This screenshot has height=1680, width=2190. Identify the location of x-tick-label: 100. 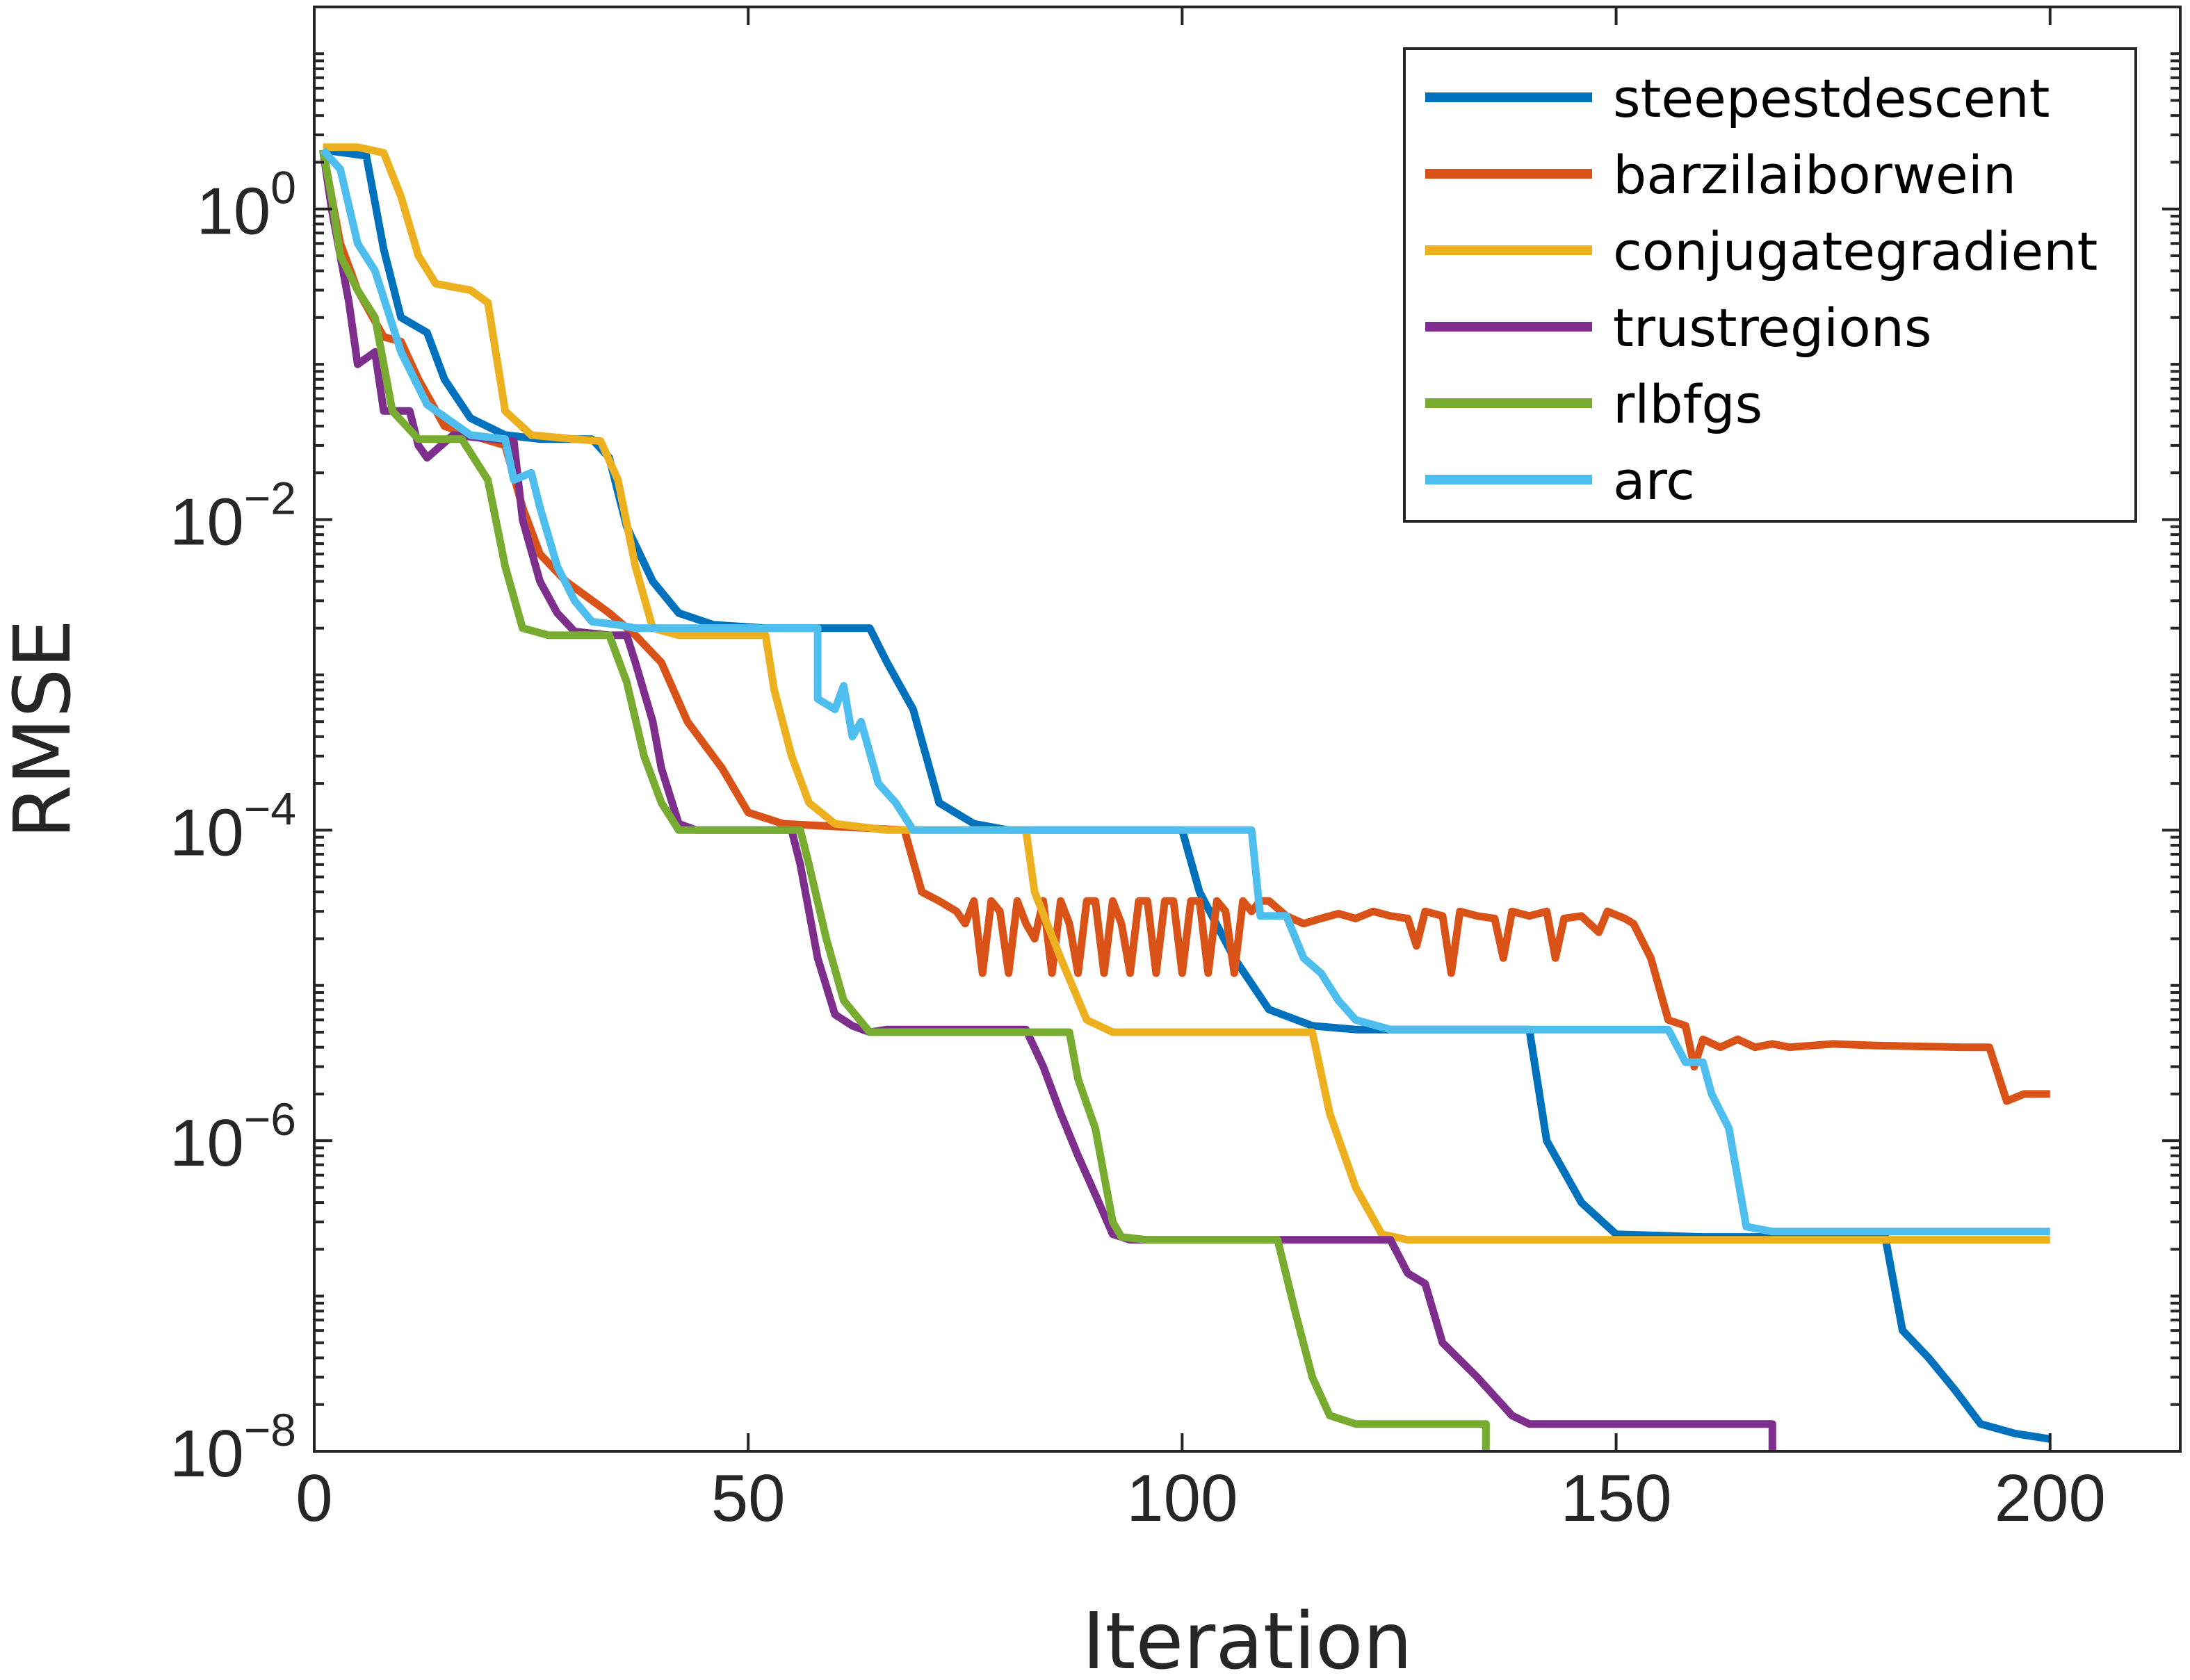
(1182, 1498).